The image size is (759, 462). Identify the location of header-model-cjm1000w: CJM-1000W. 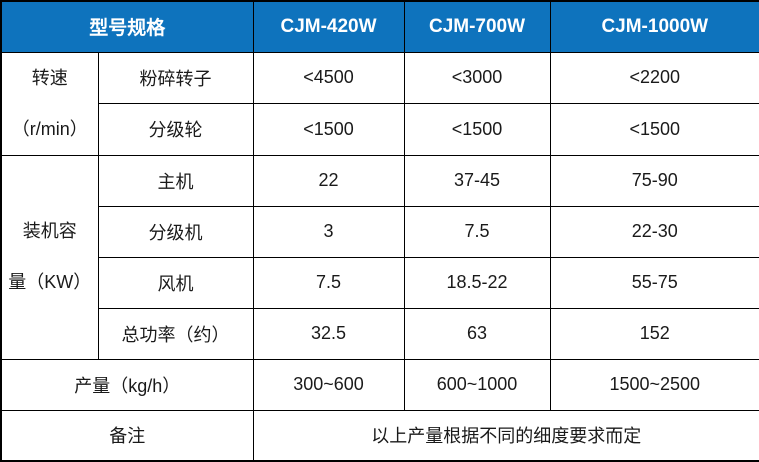
(654, 26).